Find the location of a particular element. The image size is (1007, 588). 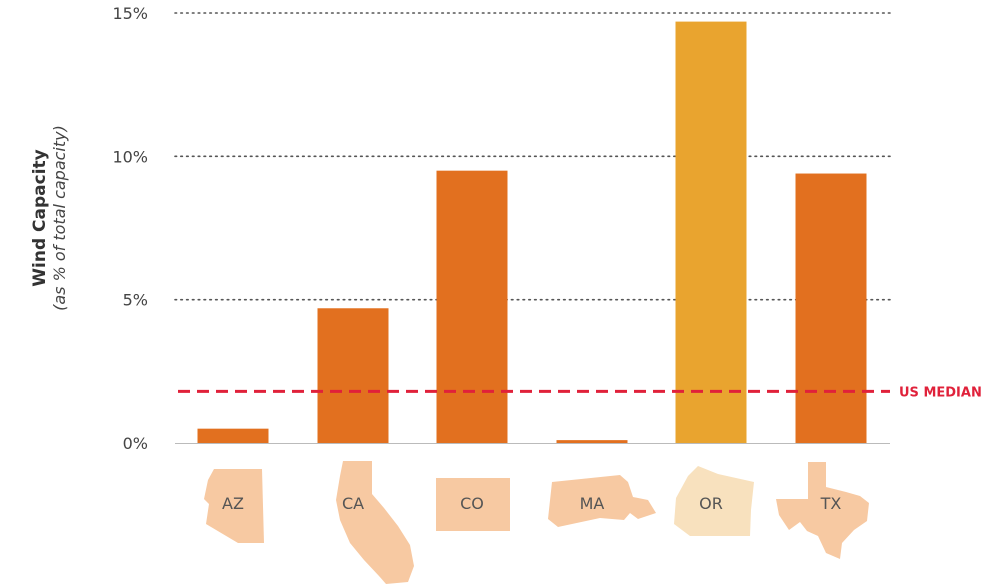

or-state-shape-icon is located at coordinates (714, 501).